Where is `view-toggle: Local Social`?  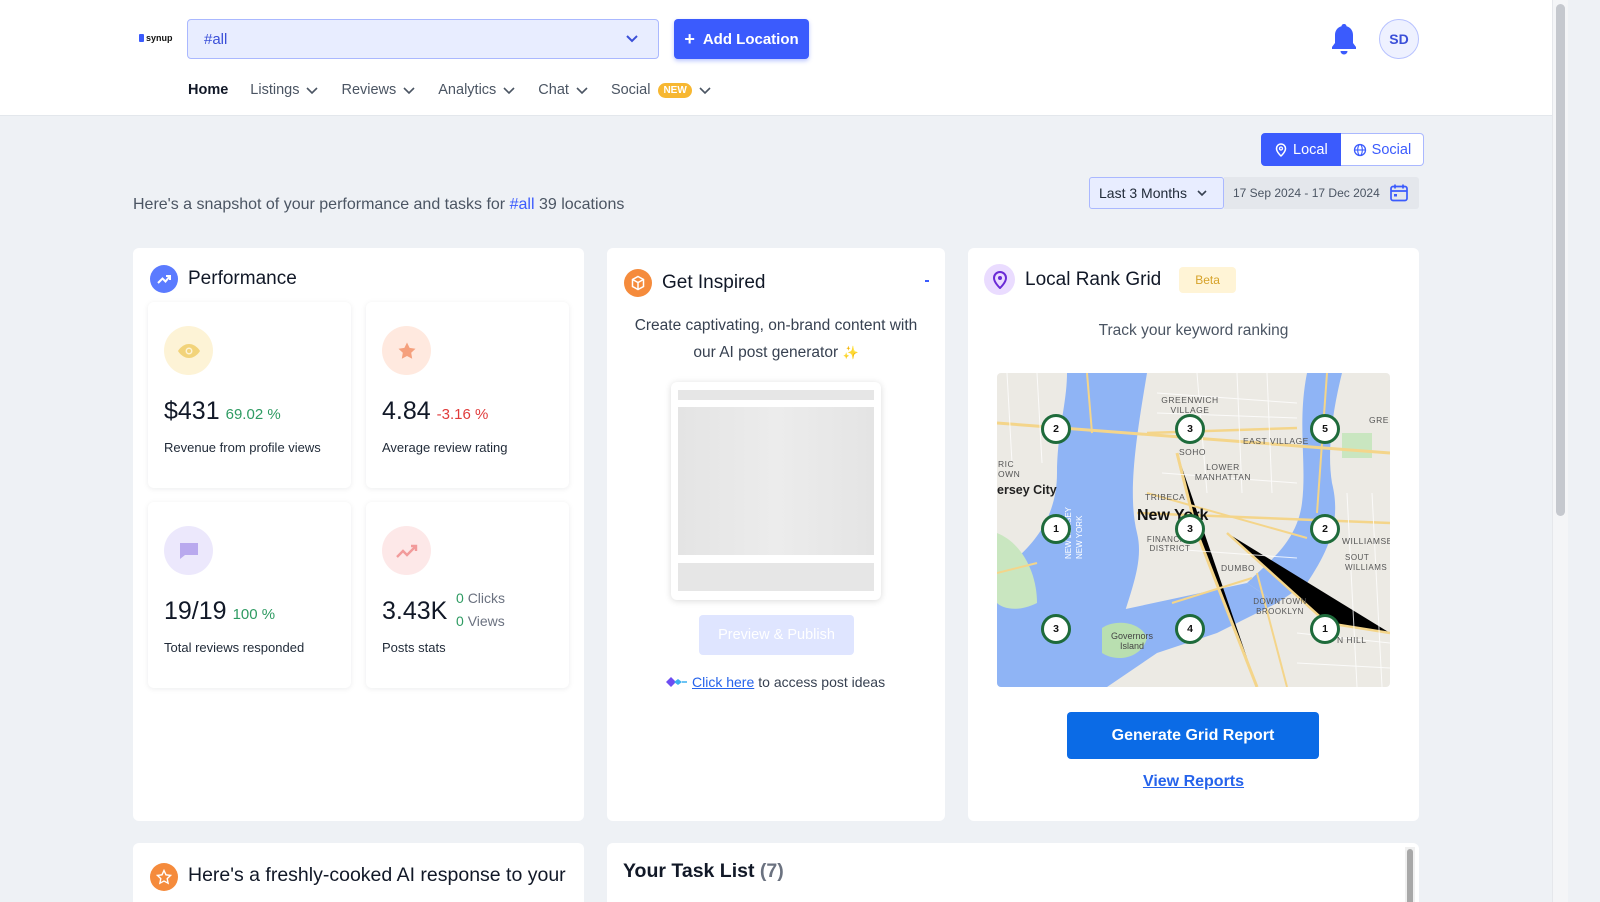 view-toggle: Local Social is located at coordinates (1343, 149).